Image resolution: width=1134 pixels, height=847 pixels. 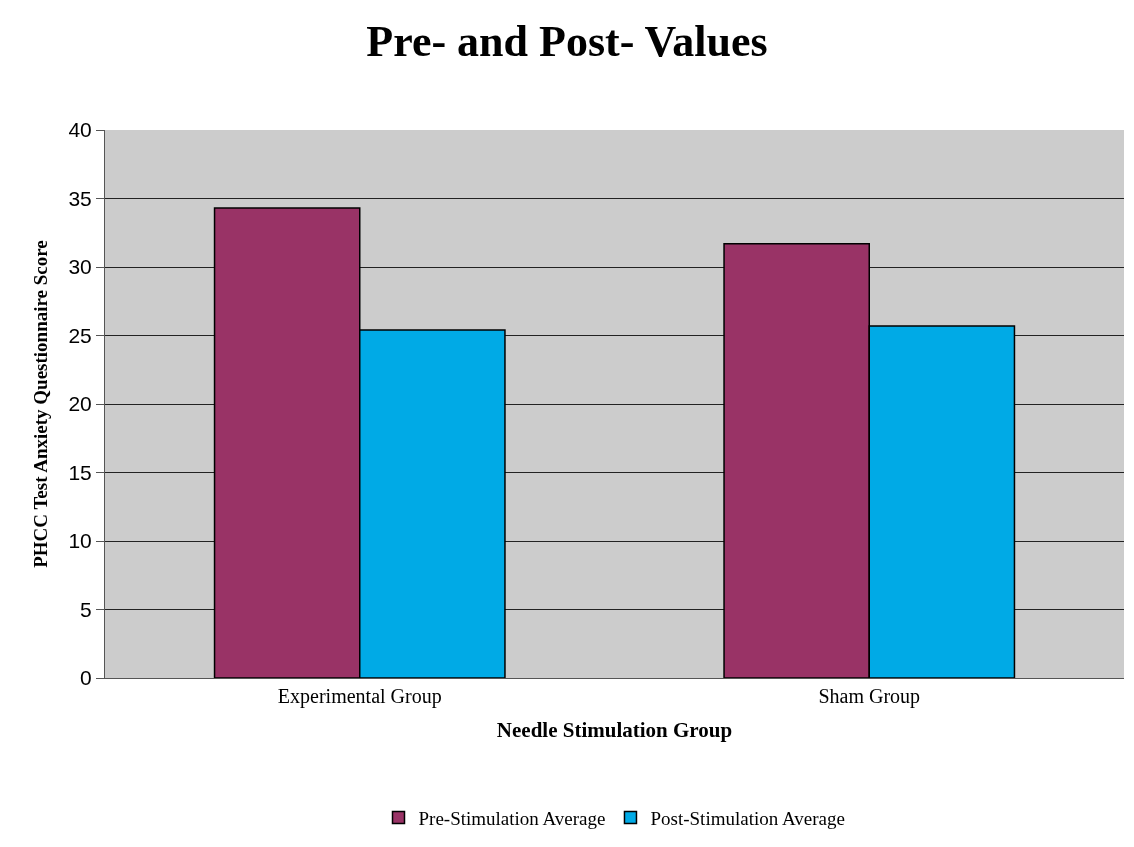 What do you see at coordinates (80, 472) in the screenshot?
I see `y-tick-label: 15` at bounding box center [80, 472].